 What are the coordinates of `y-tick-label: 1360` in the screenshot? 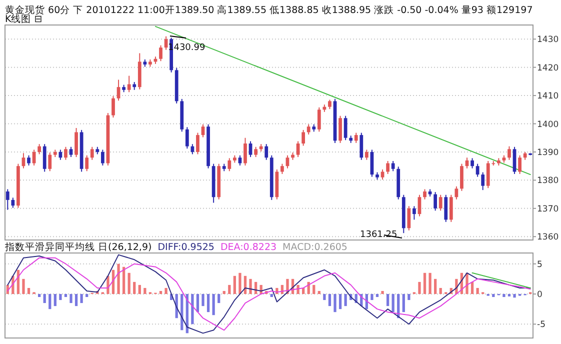 It's located at (548, 237).